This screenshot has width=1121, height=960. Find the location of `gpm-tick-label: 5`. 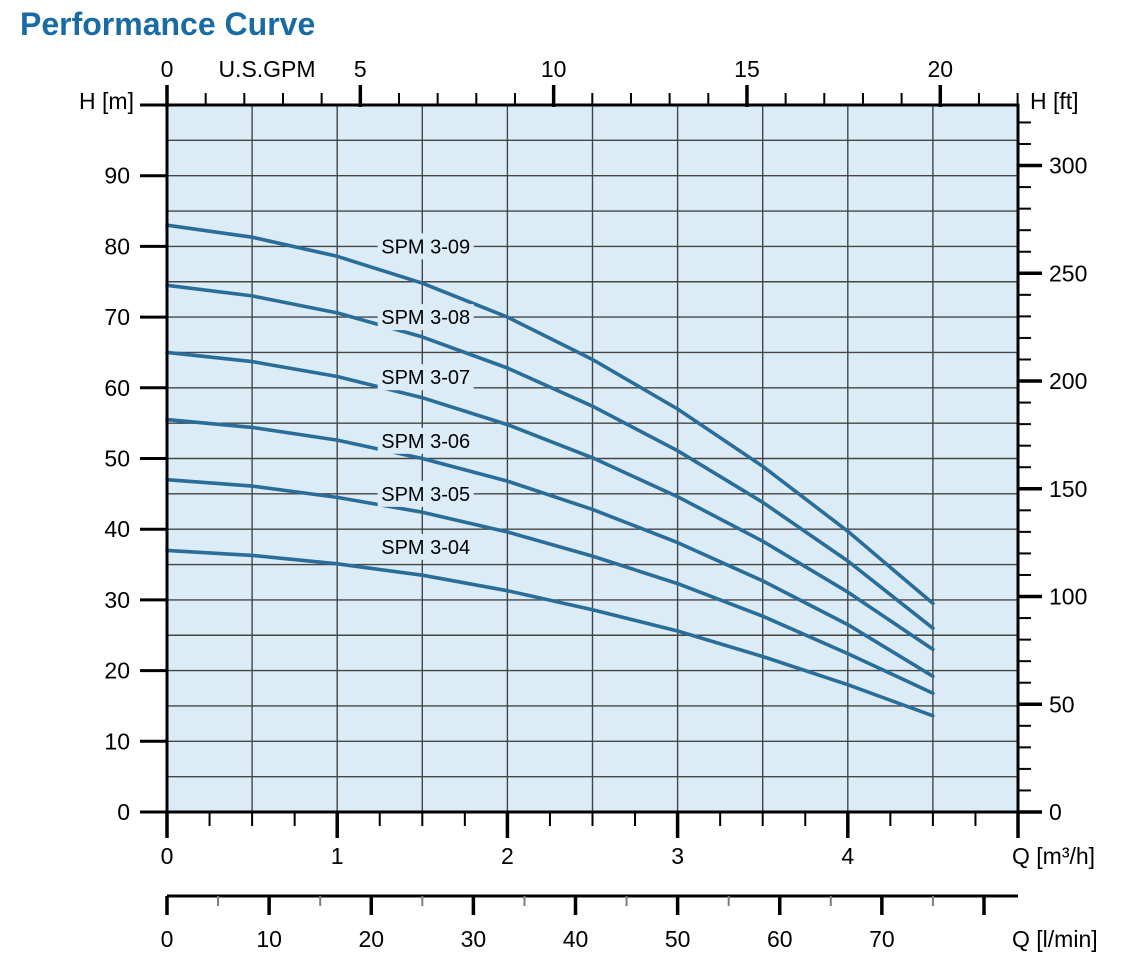

gpm-tick-label: 5 is located at coordinates (360, 69).